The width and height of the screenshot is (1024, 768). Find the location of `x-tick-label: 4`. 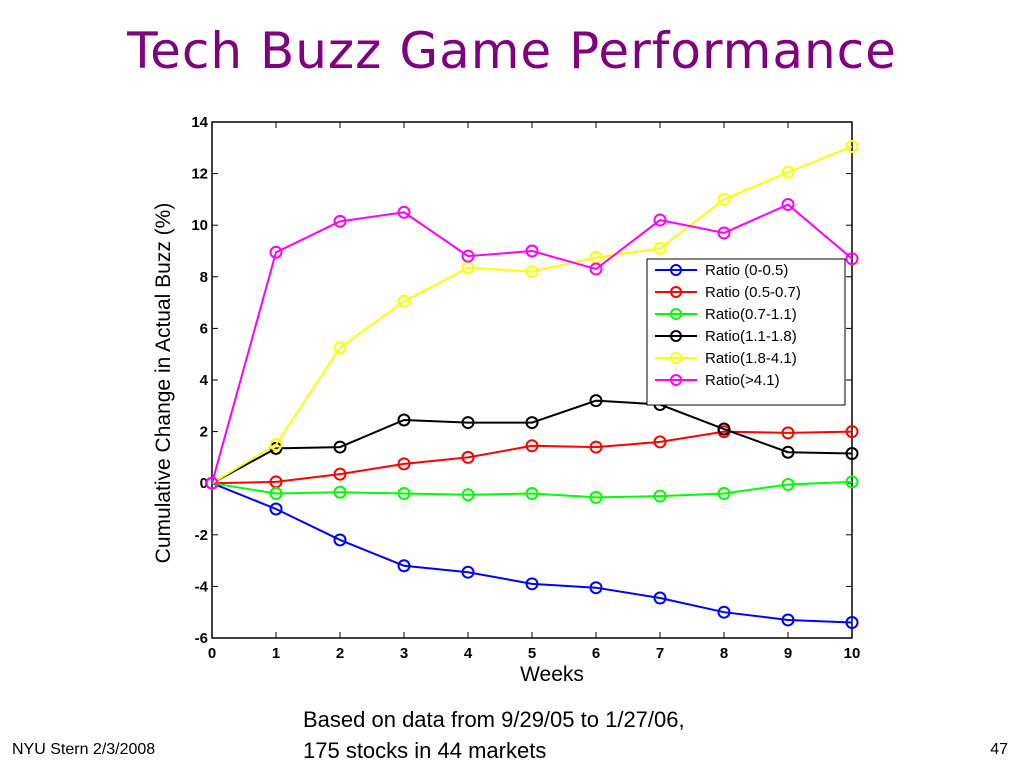

x-tick-label: 4 is located at coordinates (468, 653).